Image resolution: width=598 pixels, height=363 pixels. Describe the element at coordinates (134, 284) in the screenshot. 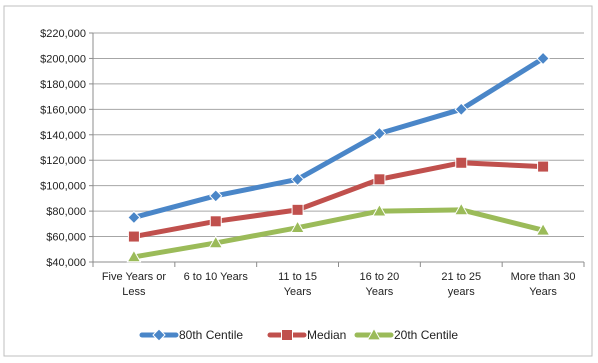

I see `x-tick-label-0: Five Years or Less` at that location.